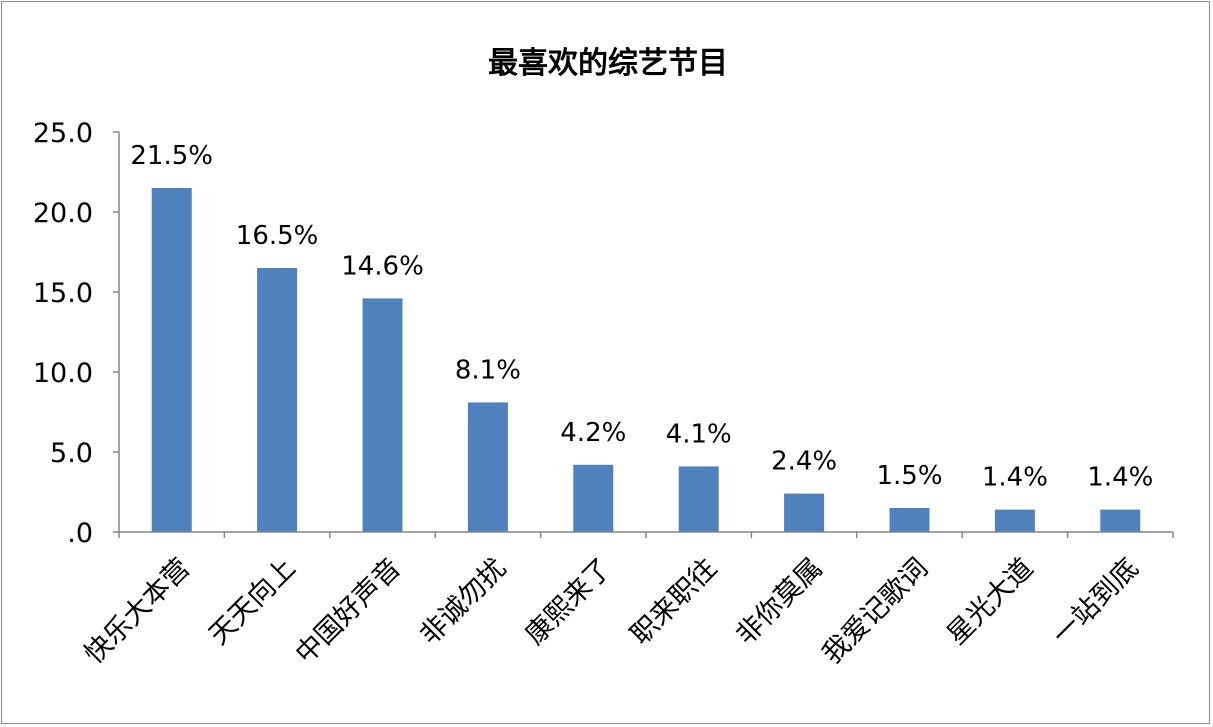 Image resolution: width=1213 pixels, height=727 pixels. What do you see at coordinates (608, 63) in the screenshot?
I see `chart-title: 最喜欢的综艺节目` at bounding box center [608, 63].